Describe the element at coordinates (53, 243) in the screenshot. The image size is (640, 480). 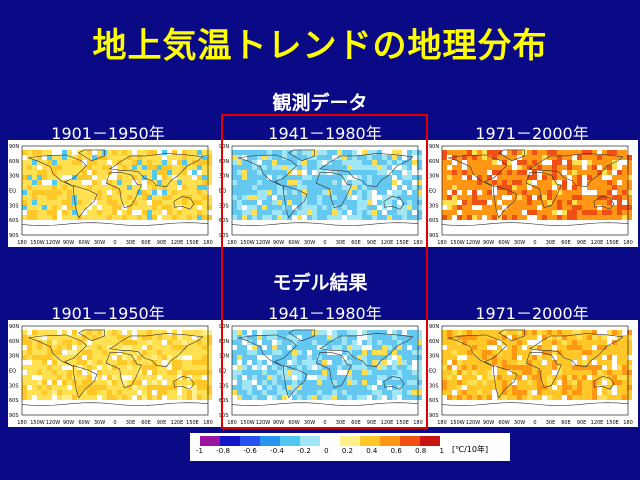
I see `lon-tick-label: 120W` at that location.